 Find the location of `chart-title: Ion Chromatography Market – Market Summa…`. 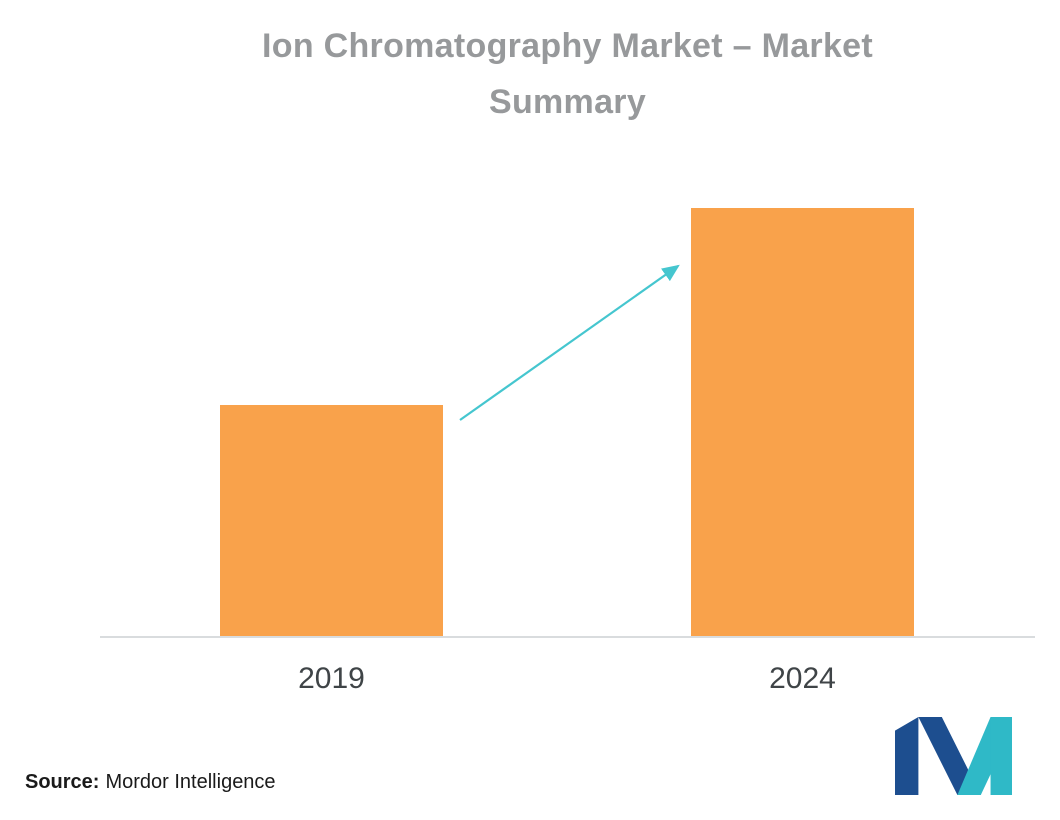

chart-title: Ion Chromatography Market – Market Summa… is located at coordinates (567, 74).